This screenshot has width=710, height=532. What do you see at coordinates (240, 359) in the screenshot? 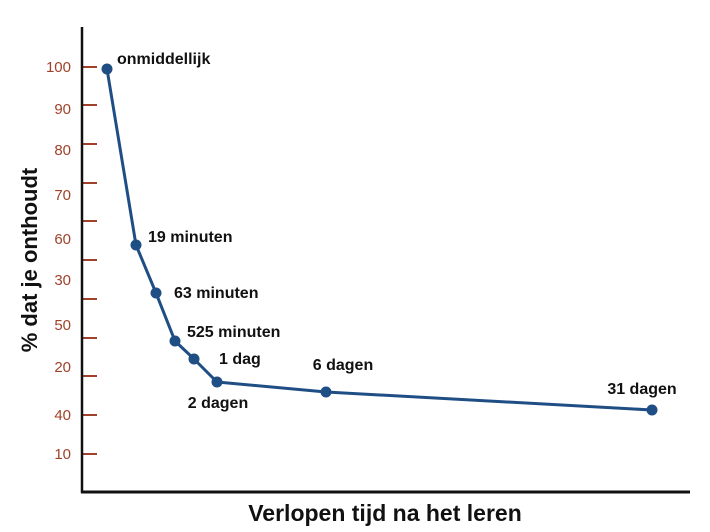
I see `data-point-label: 1 dag` at bounding box center [240, 359].